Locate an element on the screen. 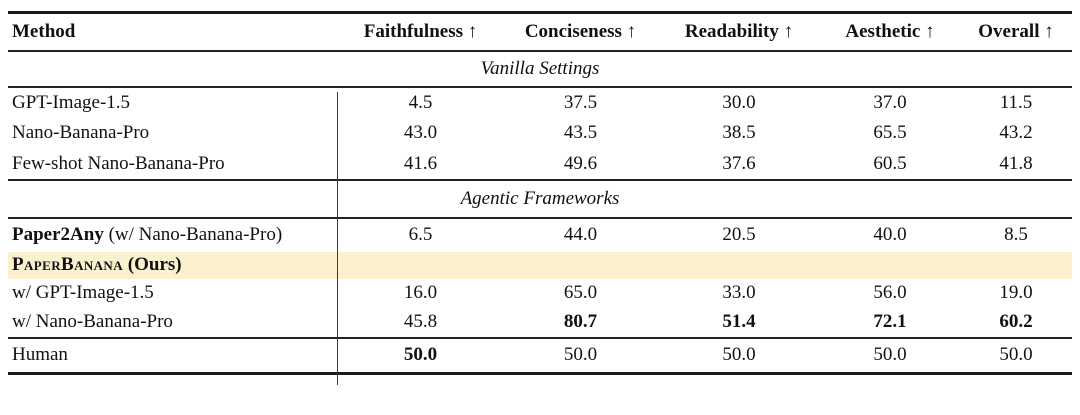  metric-value: 49.6 is located at coordinates (580, 163).